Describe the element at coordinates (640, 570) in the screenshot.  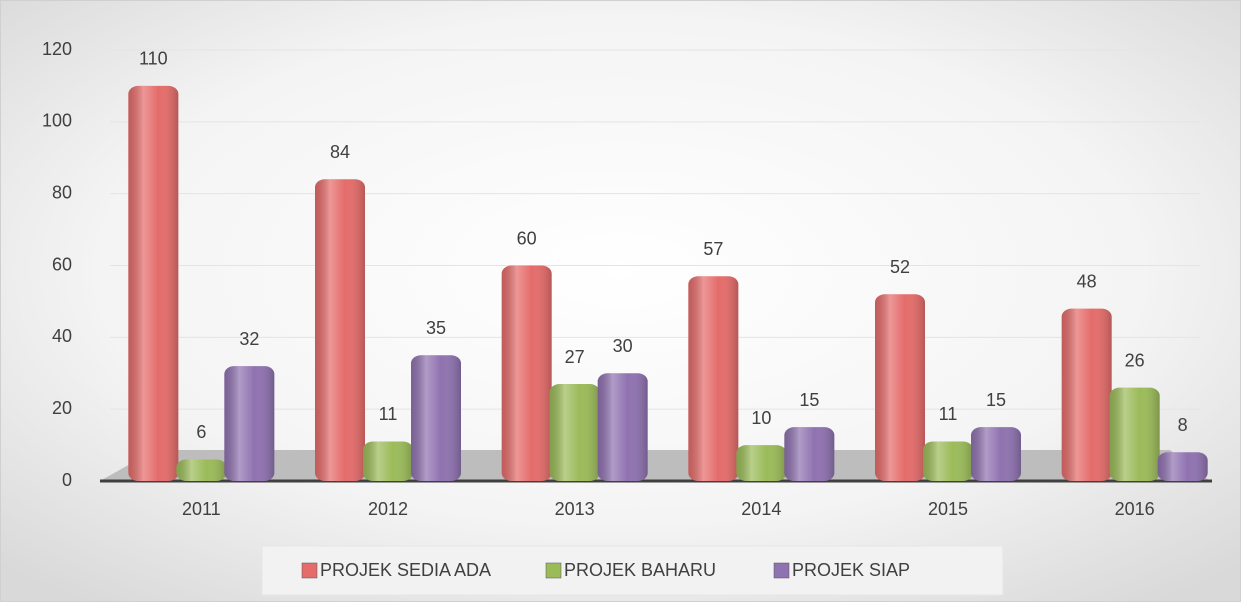
I see `legend-label: PROJEK BAHARU` at that location.